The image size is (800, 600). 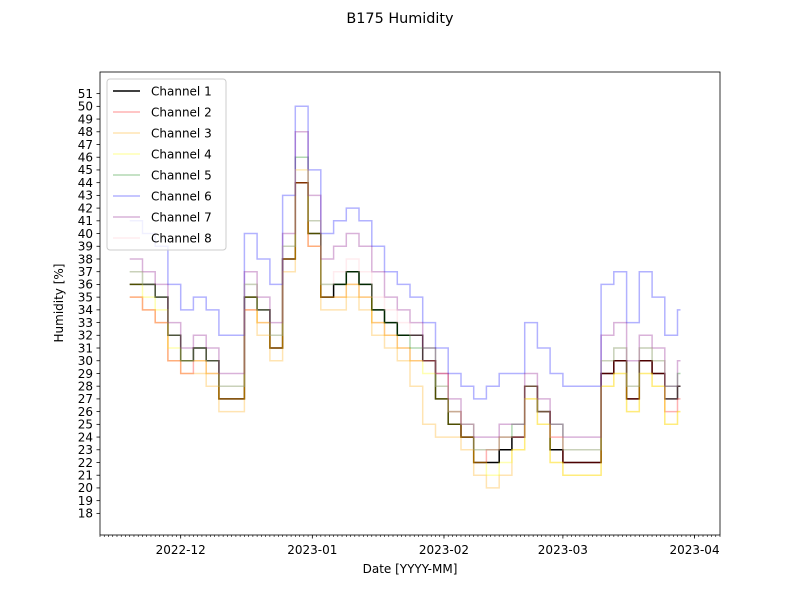 I want to click on y-tick-label: 25, so click(x=85, y=425).